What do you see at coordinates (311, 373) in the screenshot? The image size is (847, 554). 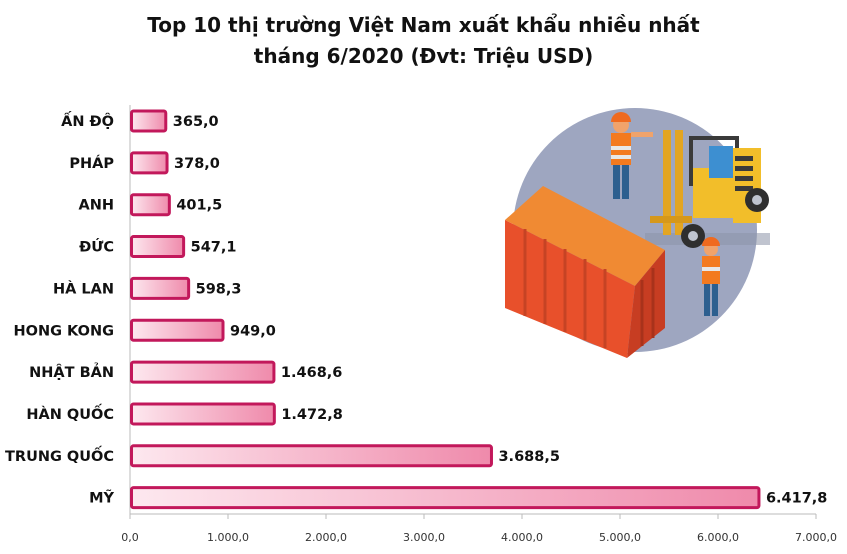 I see `value-label: 1.468,6` at bounding box center [311, 373].